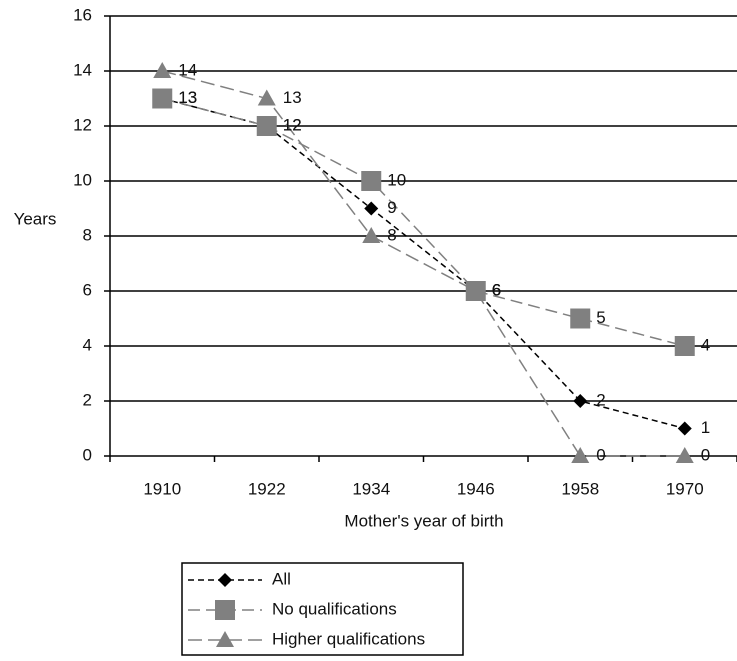 The width and height of the screenshot is (737, 661). Describe the element at coordinates (82, 14) in the screenshot. I see `y-tick-label: 16` at that location.